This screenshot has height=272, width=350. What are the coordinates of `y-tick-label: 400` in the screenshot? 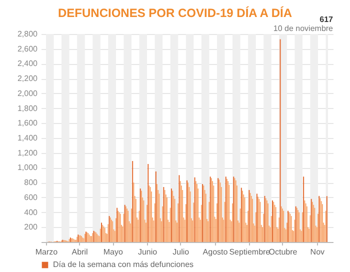 It's located at (31, 212).